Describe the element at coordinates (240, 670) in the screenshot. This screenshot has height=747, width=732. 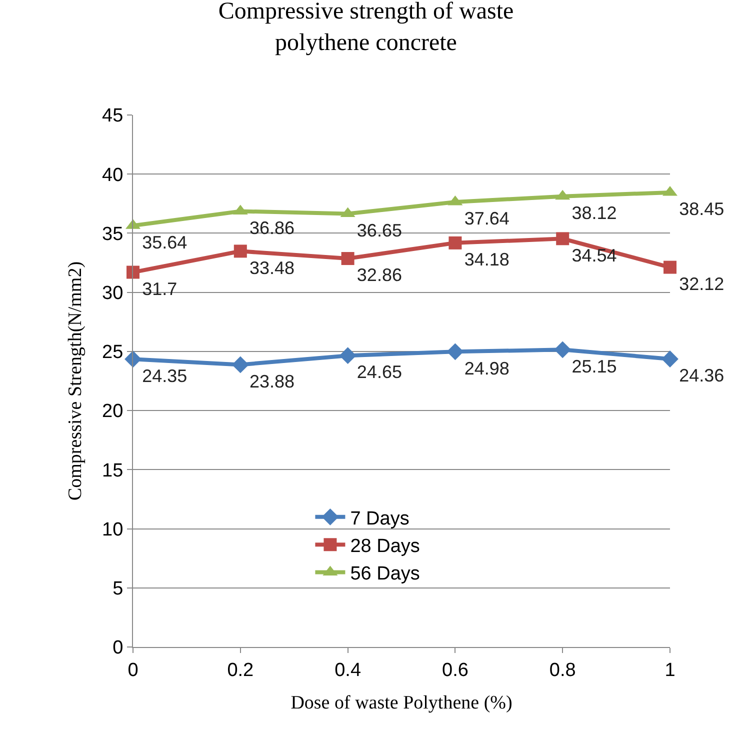
I see `x-tick-label: 0.2` at that location.